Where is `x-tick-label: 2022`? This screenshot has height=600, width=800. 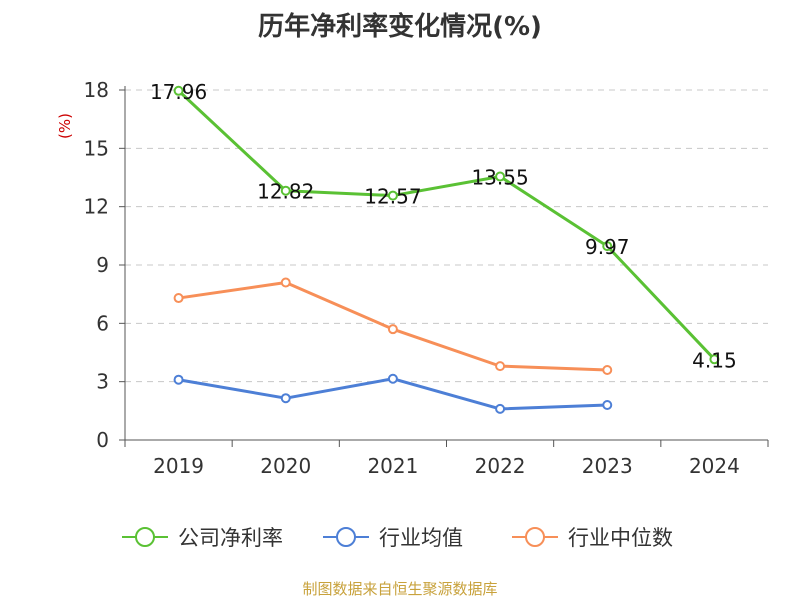 x-tick-label: 2022 is located at coordinates (500, 466).